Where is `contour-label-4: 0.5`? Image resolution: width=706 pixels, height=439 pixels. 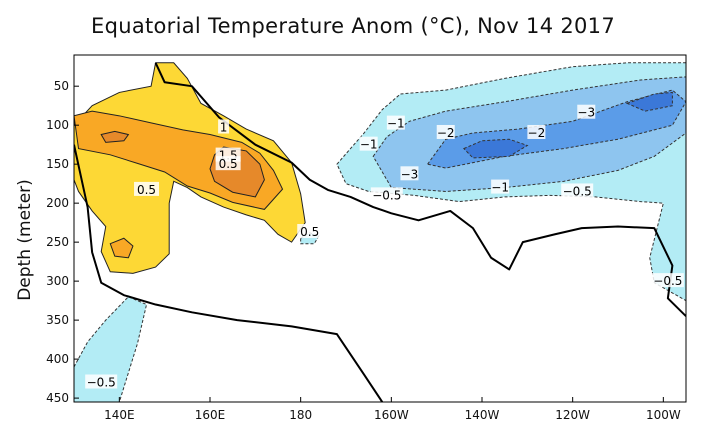
contour-label-4: 0.5 is located at coordinates (309, 232).